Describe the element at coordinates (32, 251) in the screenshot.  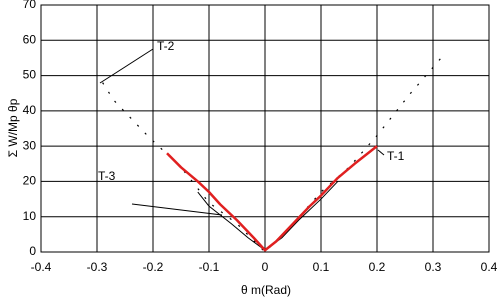
I see `y-tick-label: 0` at that location.